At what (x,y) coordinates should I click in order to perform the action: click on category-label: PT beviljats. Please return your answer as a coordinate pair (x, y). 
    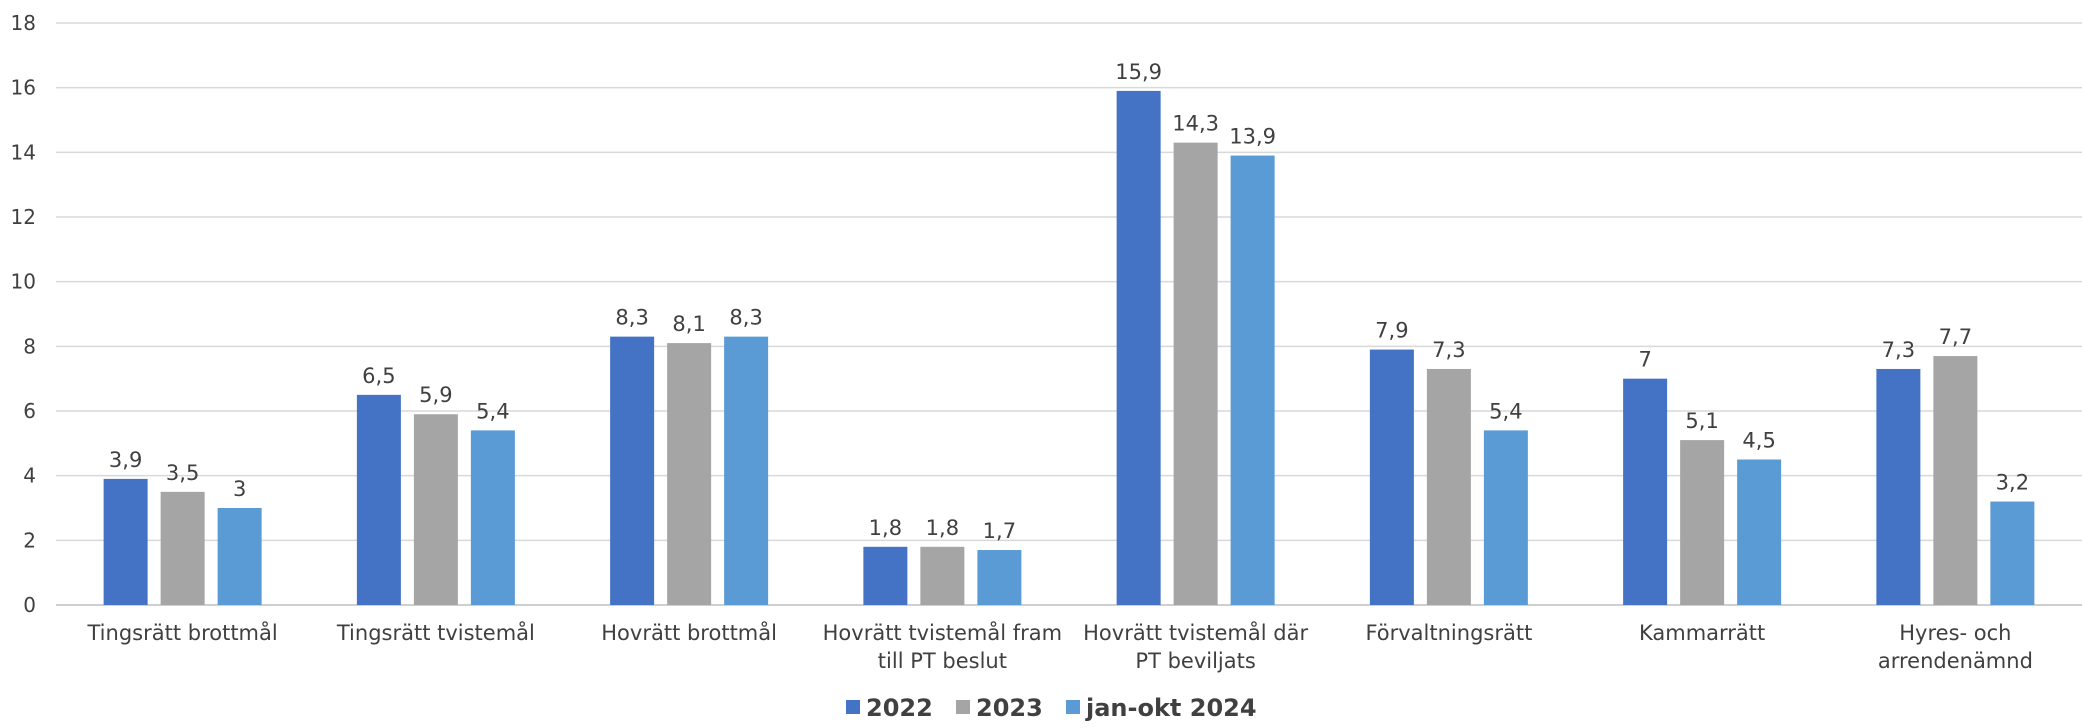
    Looking at the image, I should click on (1195, 661).